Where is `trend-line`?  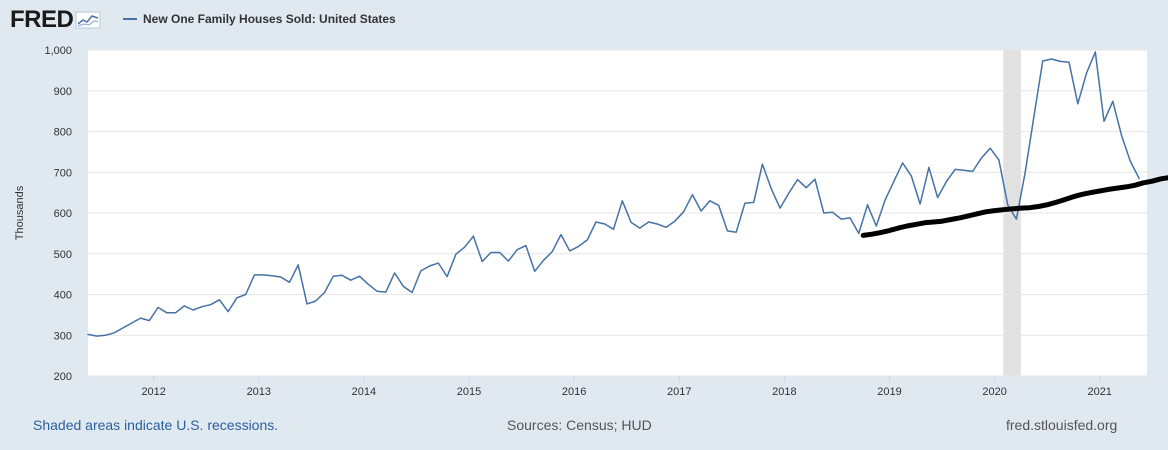
trend-line is located at coordinates (1014, 206).